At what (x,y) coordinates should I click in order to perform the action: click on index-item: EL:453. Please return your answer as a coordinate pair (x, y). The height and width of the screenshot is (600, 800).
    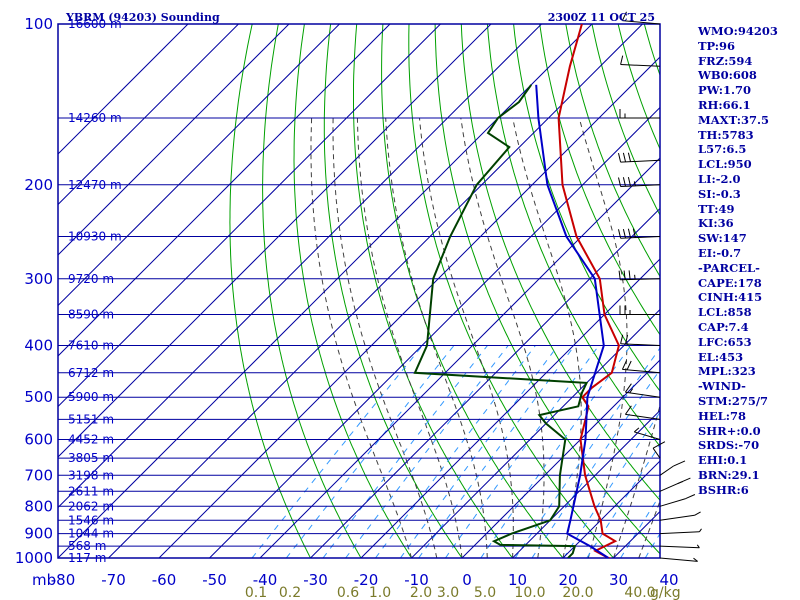
    Looking at the image, I should click on (721, 356).